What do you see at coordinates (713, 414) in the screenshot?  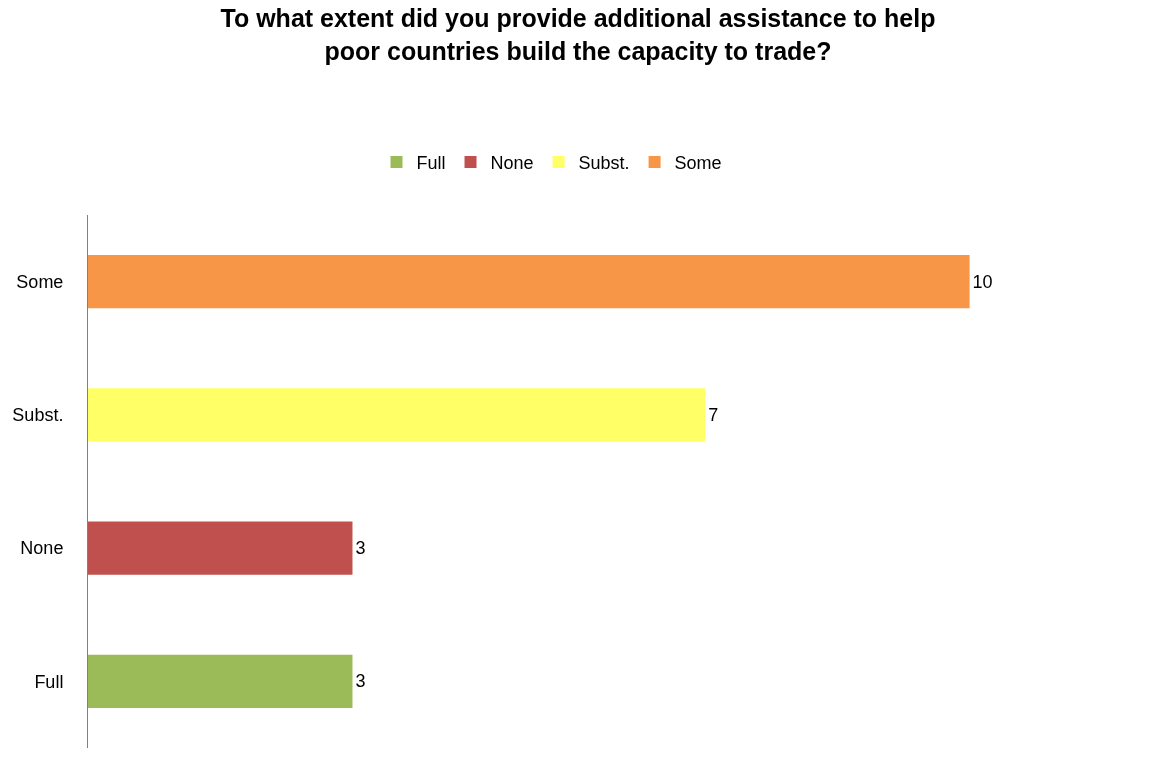 I see `data-label: 7` at bounding box center [713, 414].